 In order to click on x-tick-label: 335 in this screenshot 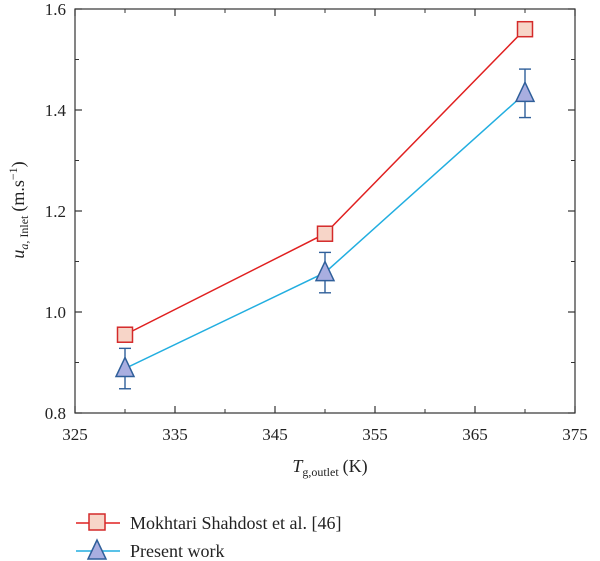, I will do `click(175, 434)`.